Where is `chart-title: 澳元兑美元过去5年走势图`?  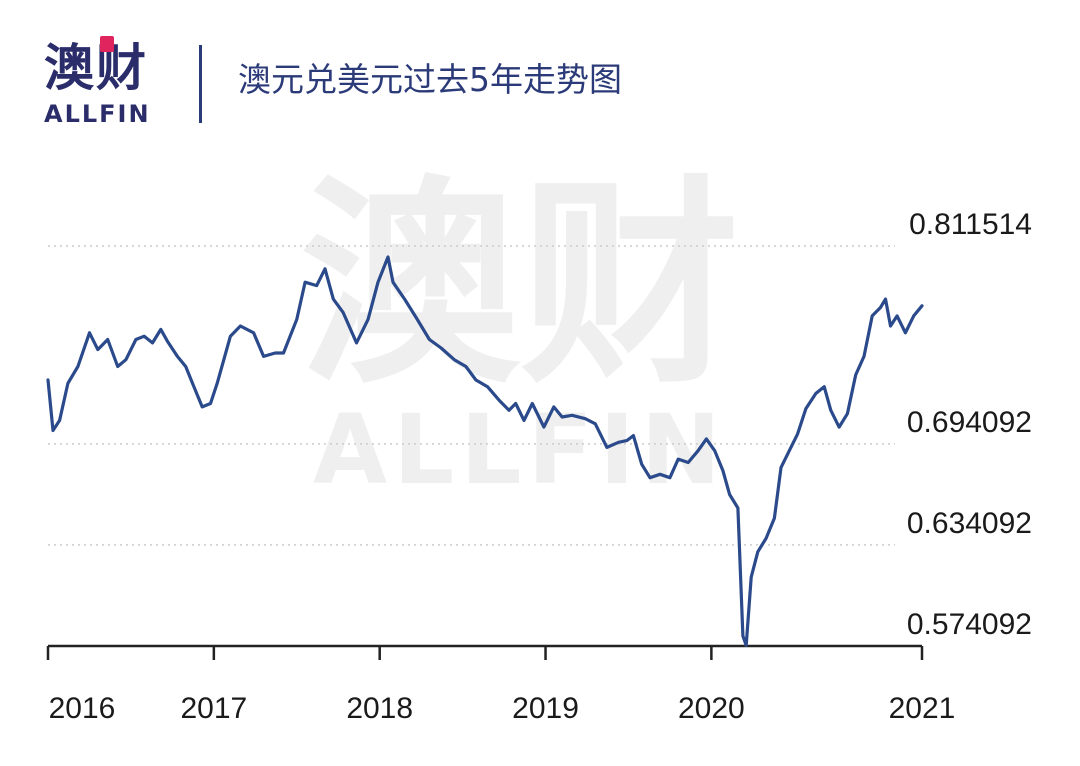
chart-title: 澳元兑美元过去5年走势图 is located at coordinates (430, 79).